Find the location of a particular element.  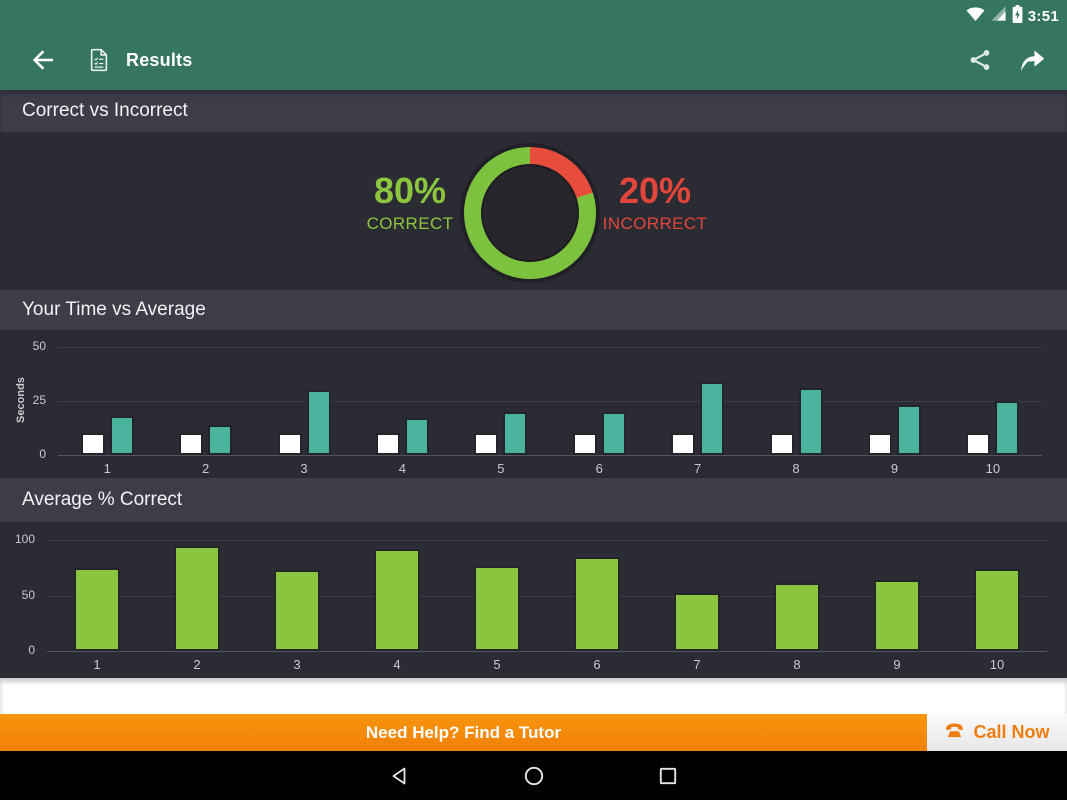

app-bar: 3:51 Results is located at coordinates (533, 45).